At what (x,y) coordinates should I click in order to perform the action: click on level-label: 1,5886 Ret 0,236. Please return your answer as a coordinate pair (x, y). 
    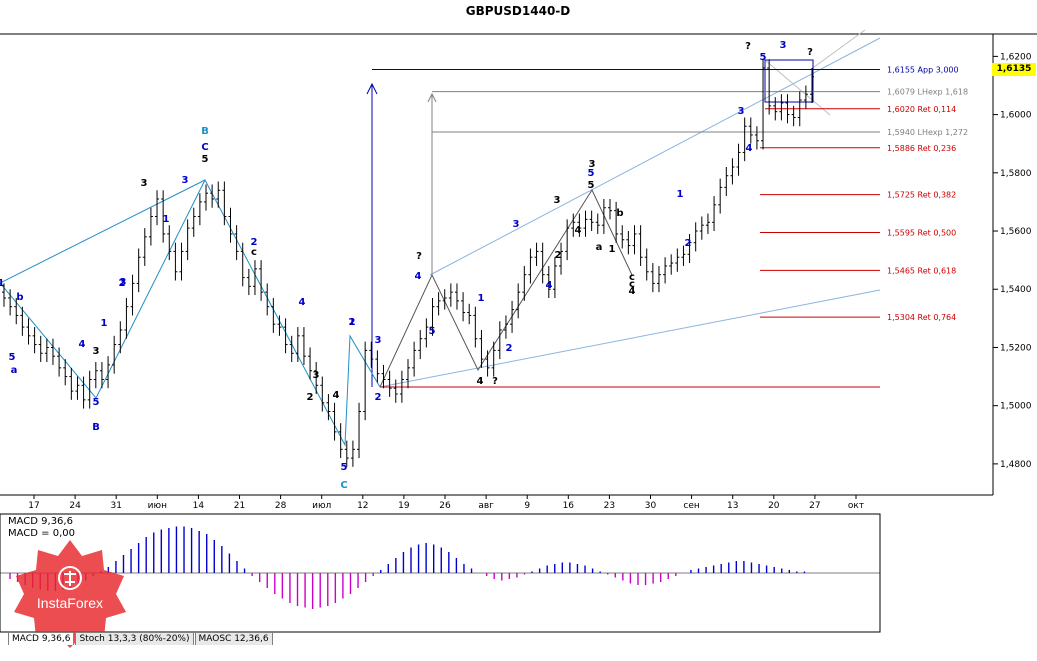
    Looking at the image, I should click on (921, 148).